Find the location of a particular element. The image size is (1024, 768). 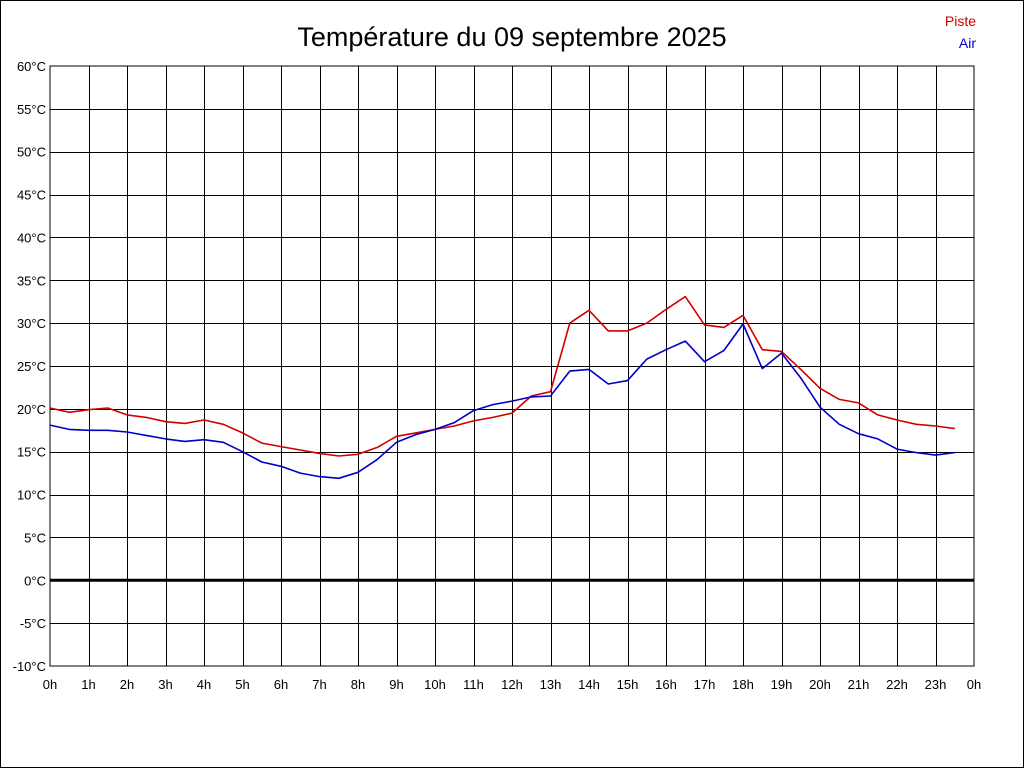

y-tick-label: 10°C is located at coordinates (31, 495).